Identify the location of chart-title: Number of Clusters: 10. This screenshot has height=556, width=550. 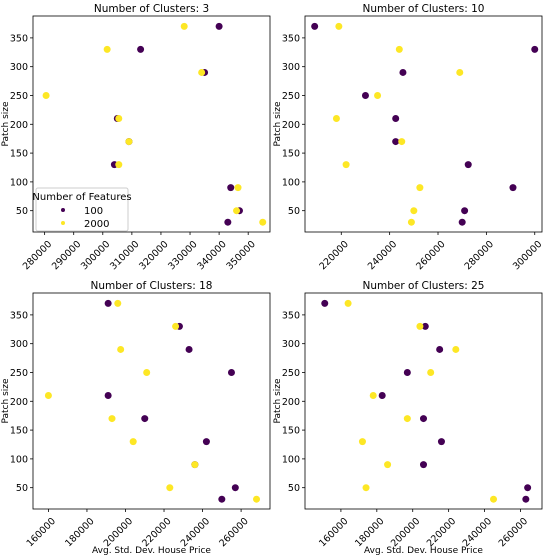
(424, 9).